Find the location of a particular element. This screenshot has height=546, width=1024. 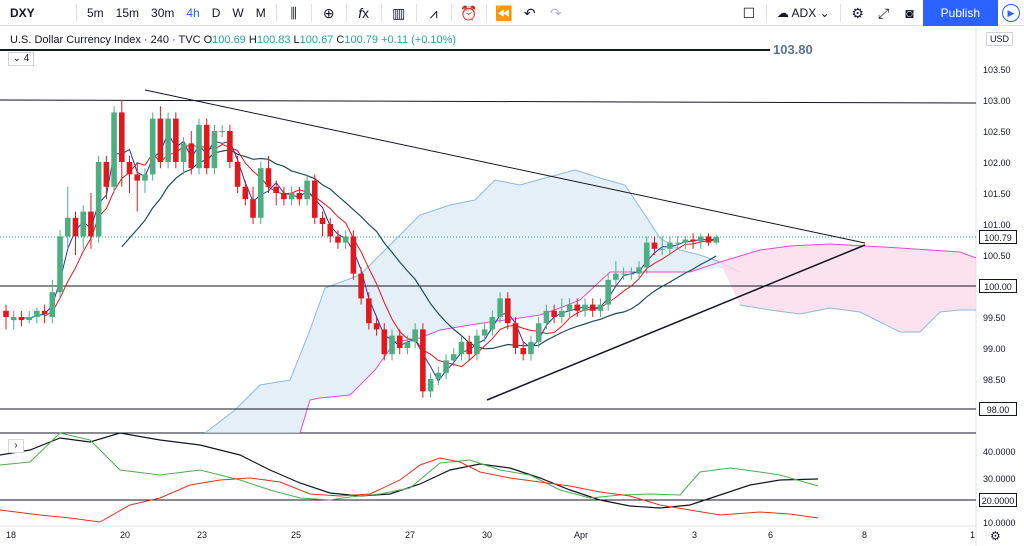

price-tick: 102.50 is located at coordinates (997, 132).